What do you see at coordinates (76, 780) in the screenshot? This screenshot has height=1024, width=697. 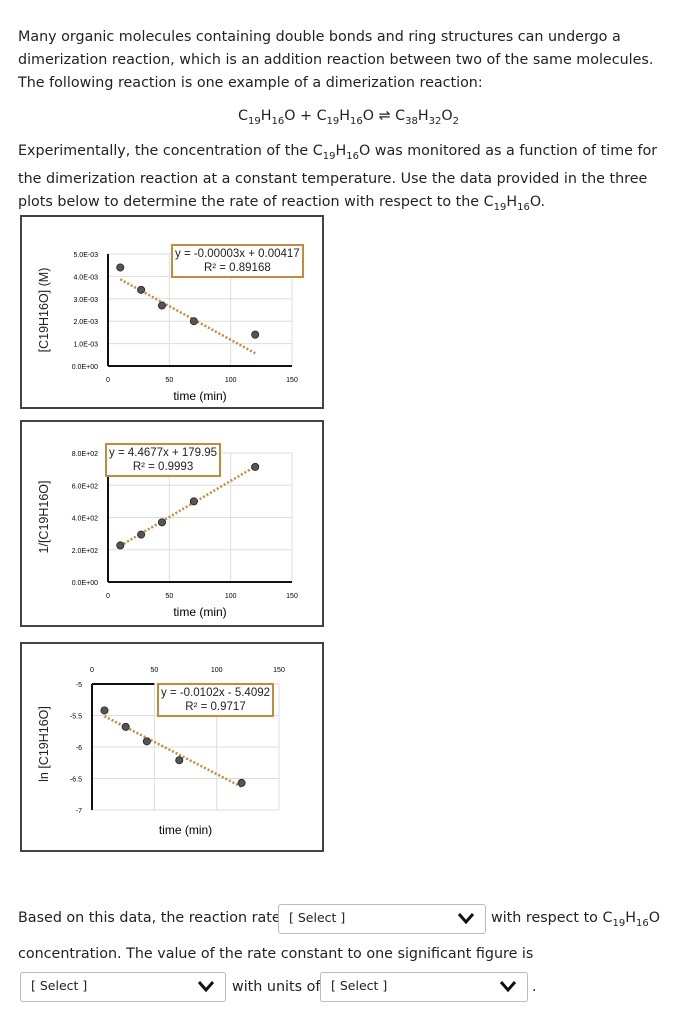 I see `y-tick-label: -6.5` at bounding box center [76, 780].